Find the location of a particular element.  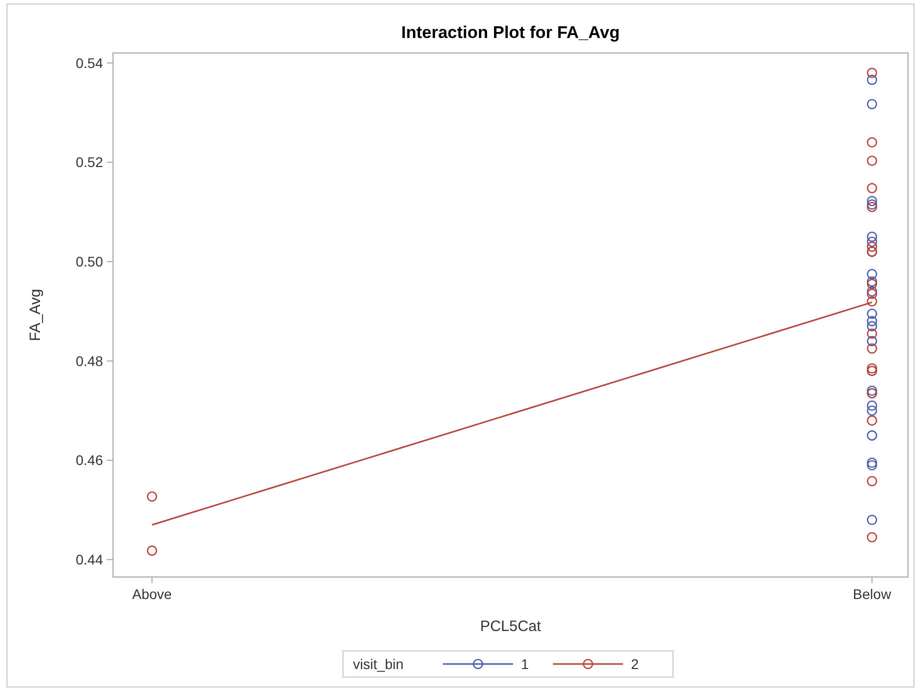

x-tick-label: Below is located at coordinates (872, 594).